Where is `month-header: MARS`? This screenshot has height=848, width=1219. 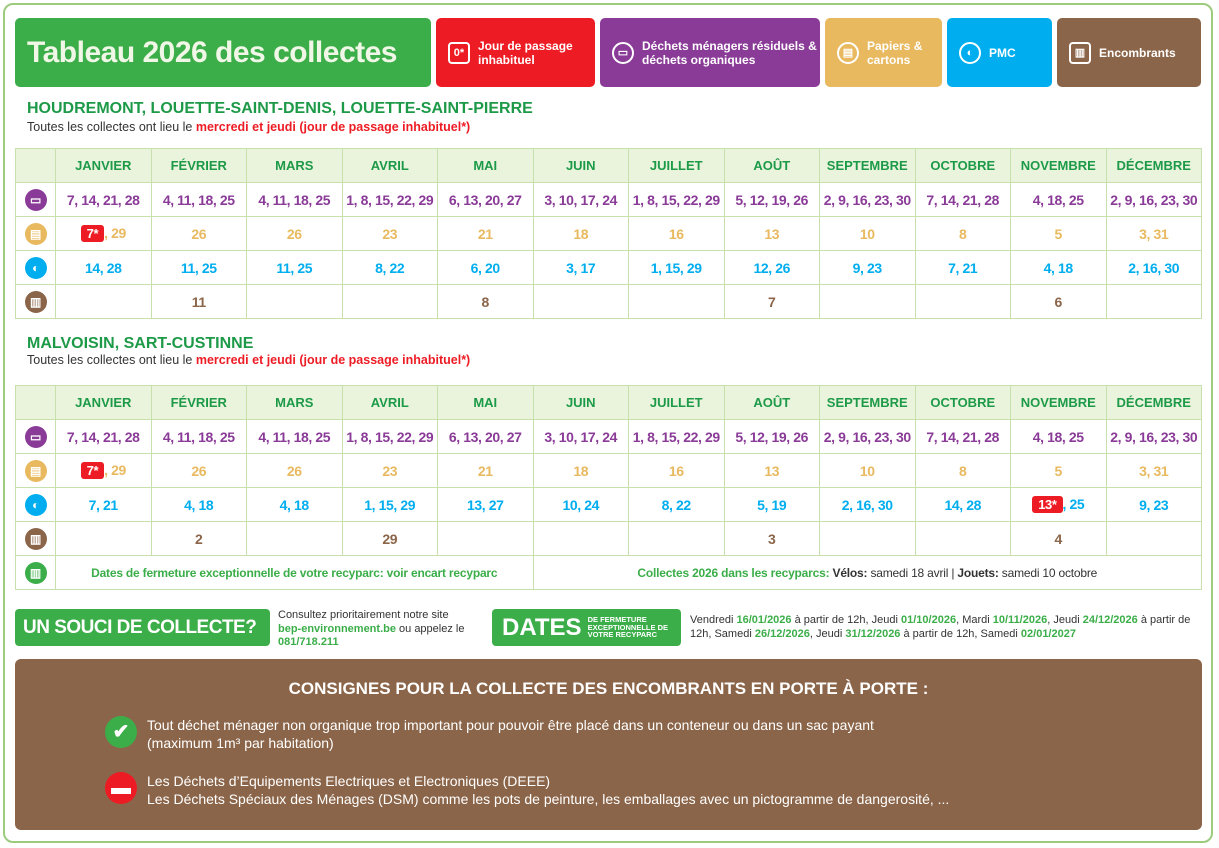
month-header: MARS is located at coordinates (294, 165).